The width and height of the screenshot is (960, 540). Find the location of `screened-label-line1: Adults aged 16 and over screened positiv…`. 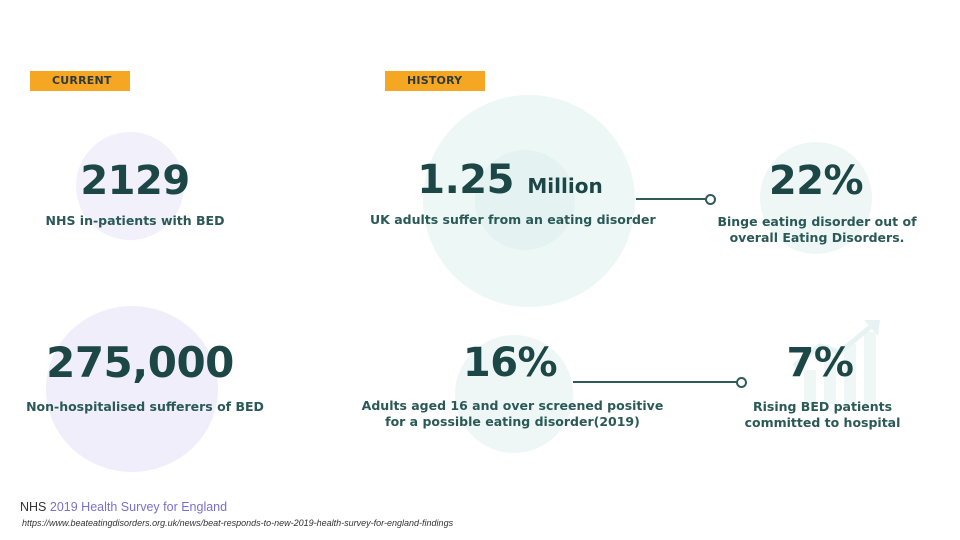

screened-label-line1: Adults aged 16 and over screened positiv… is located at coordinates (512, 405).